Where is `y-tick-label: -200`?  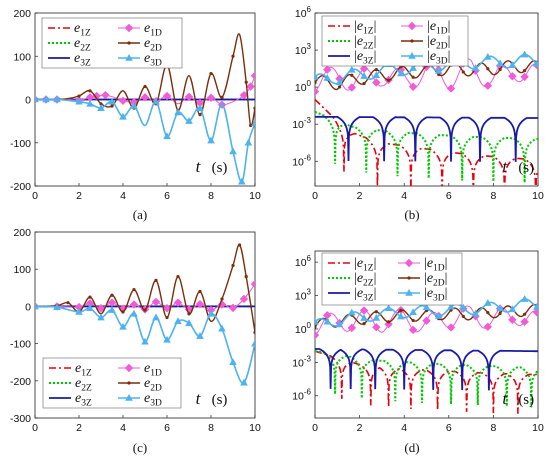 y-tick-label: -200 is located at coordinates (20, 187).